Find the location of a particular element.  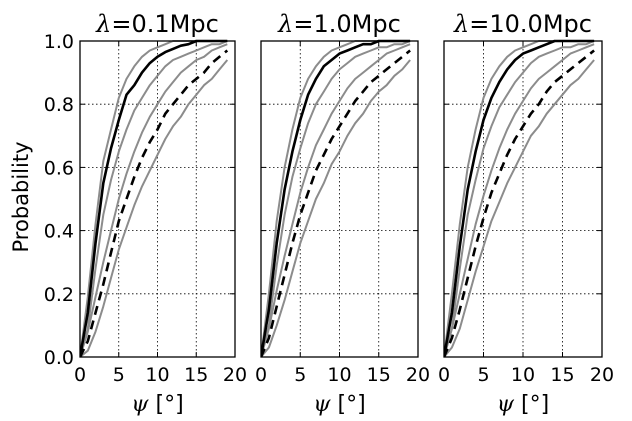

panel-title: λ=0.1Mpc is located at coordinates (157, 24).